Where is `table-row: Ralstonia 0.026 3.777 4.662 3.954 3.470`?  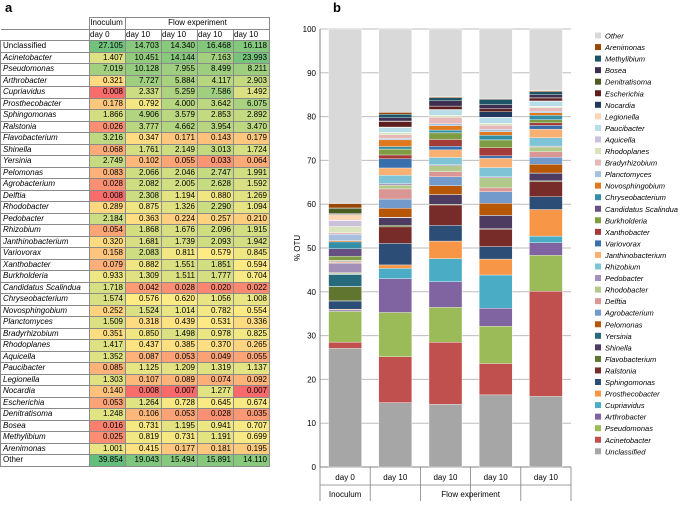
table-row: Ralstonia 0.026 3.777 4.662 3.954 3.470 is located at coordinates (135, 126).